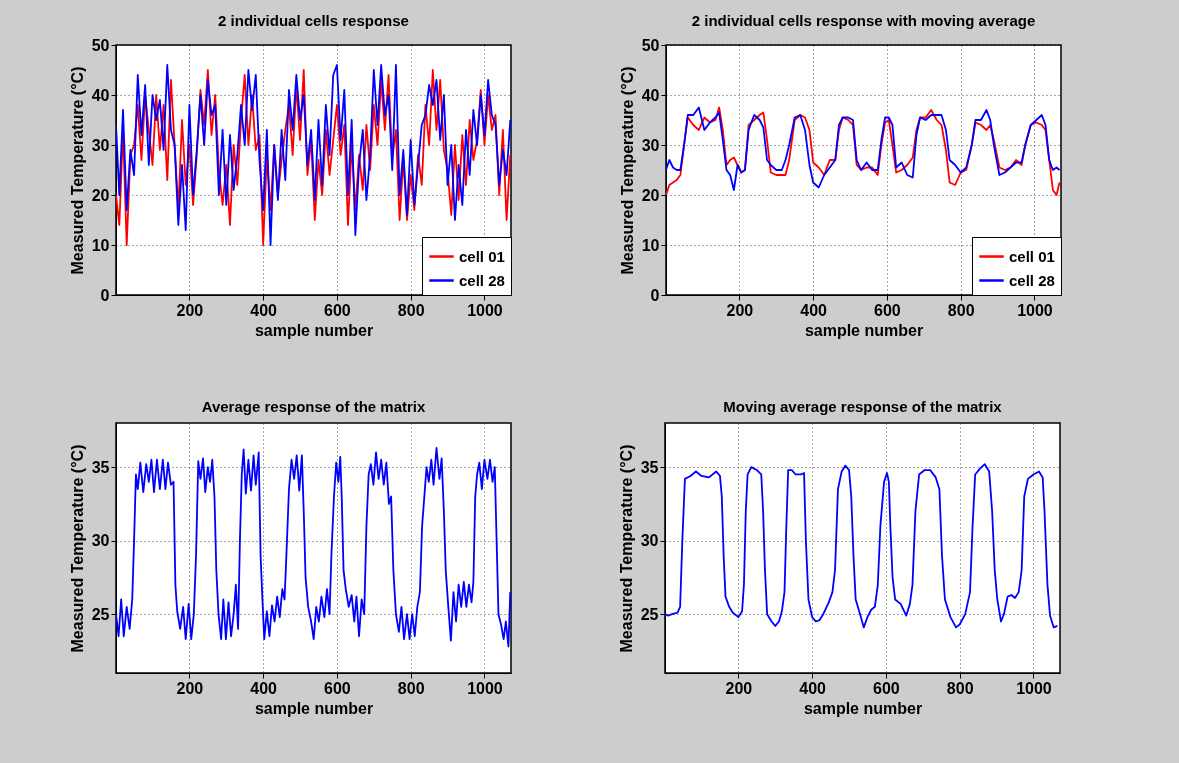  Describe the element at coordinates (863, 20) in the screenshot. I see `chart-title: 2 individual cells response with moving average` at that location.